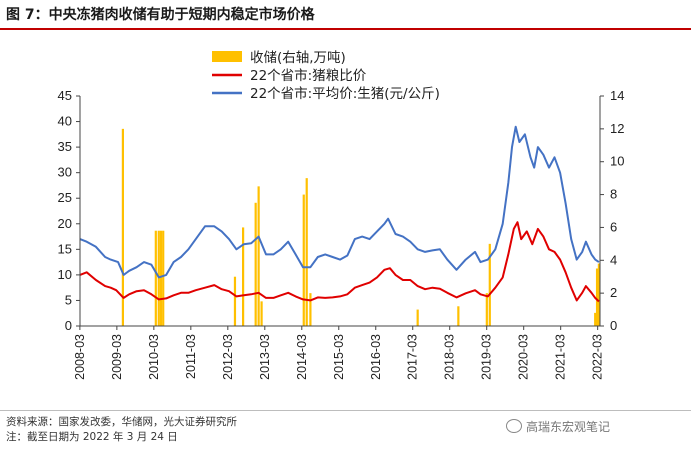  Describe the element at coordinates (298, 58) in the screenshot. I see `legend-label: 收储(右轴,万吨)` at that location.